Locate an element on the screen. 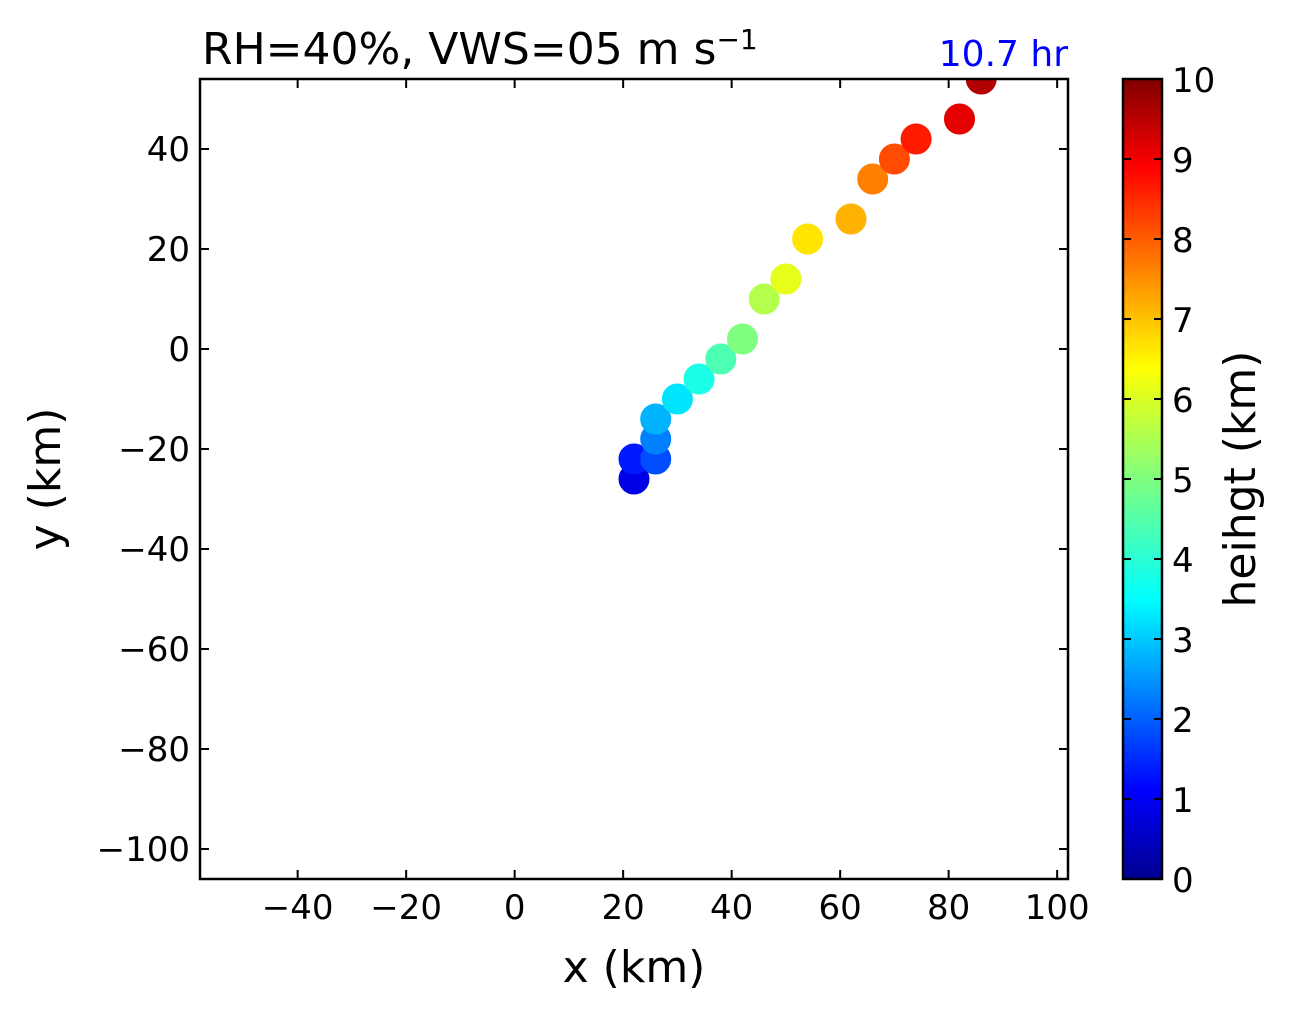  x-tick-label: 20 is located at coordinates (623, 908).